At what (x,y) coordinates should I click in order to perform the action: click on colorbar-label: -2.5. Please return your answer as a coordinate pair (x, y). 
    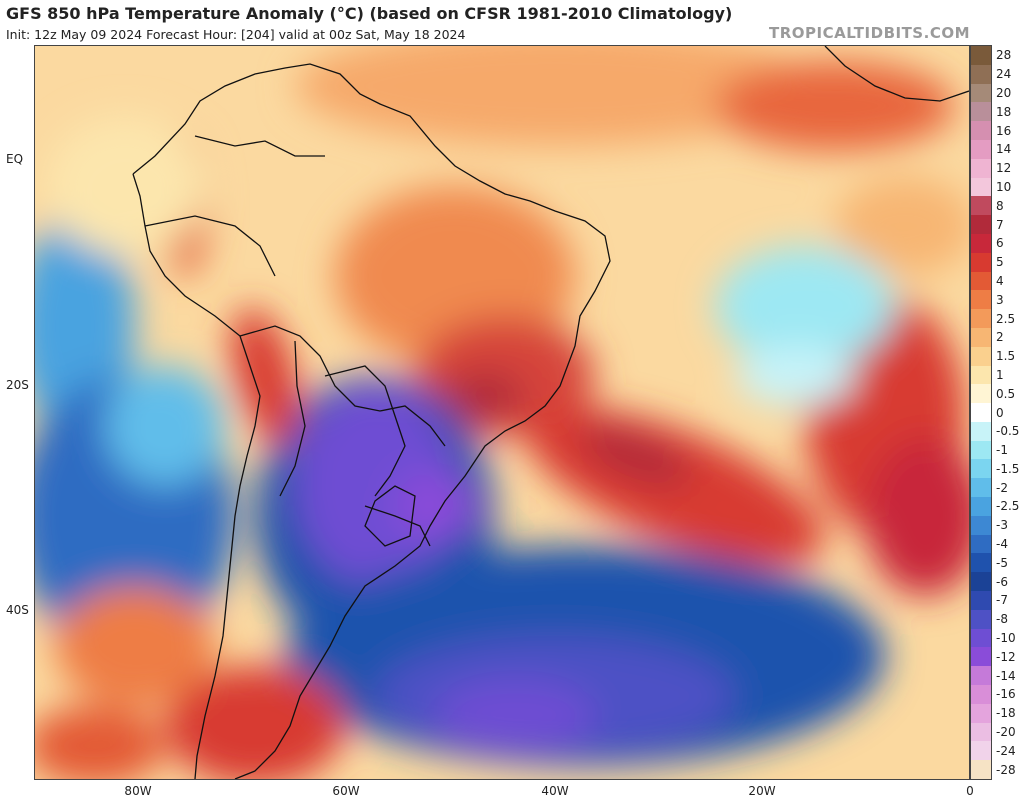
    Looking at the image, I should click on (1008, 506).